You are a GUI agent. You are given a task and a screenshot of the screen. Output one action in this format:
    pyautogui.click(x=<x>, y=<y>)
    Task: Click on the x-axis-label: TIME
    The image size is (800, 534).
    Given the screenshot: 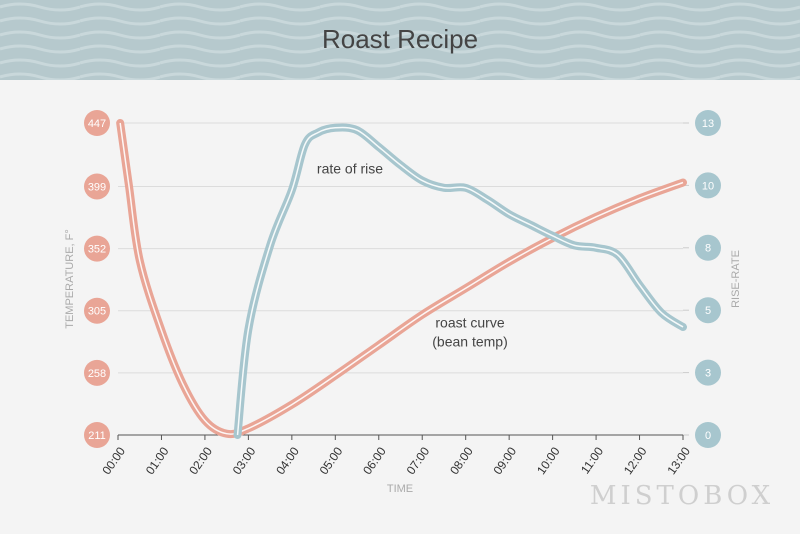 What is the action you would take?
    pyautogui.click(x=400, y=489)
    